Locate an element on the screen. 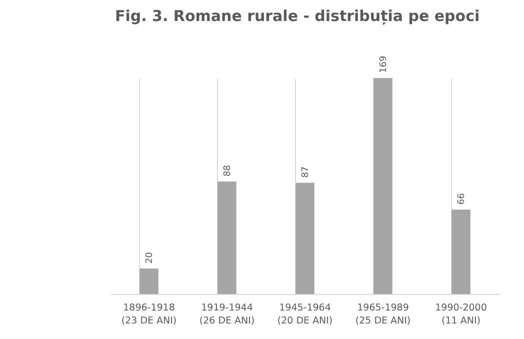 This screenshot has width=524, height=339. chart-title: Fig. 3. Romane rurale - distribuția pe epoci is located at coordinates (297, 15).